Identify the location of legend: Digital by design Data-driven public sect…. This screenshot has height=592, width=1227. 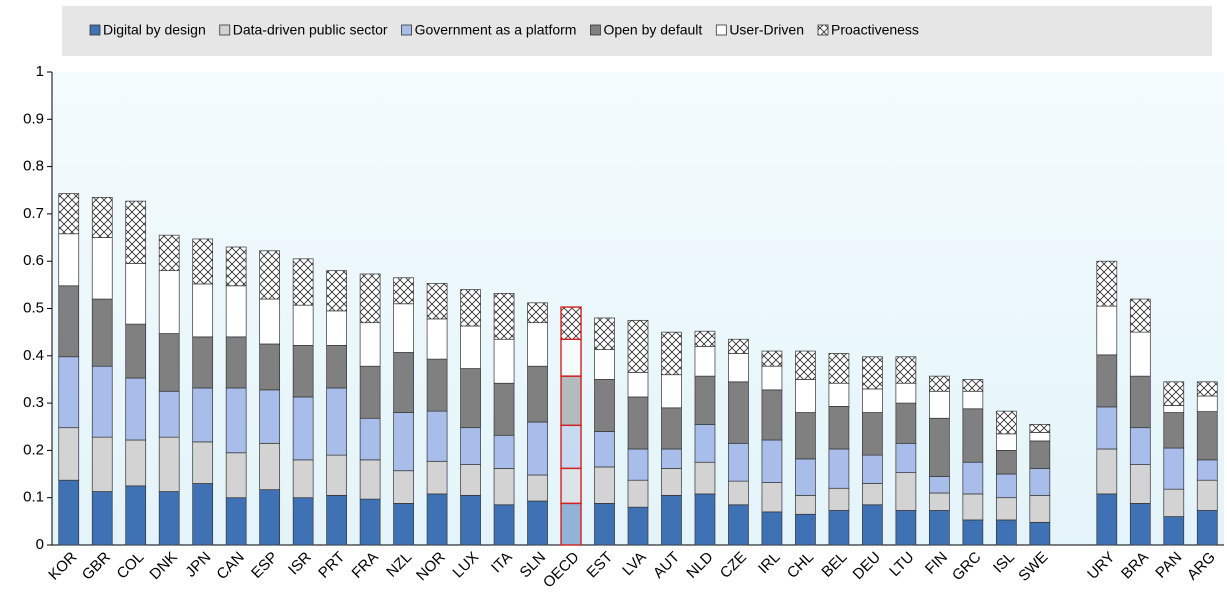
(504, 30).